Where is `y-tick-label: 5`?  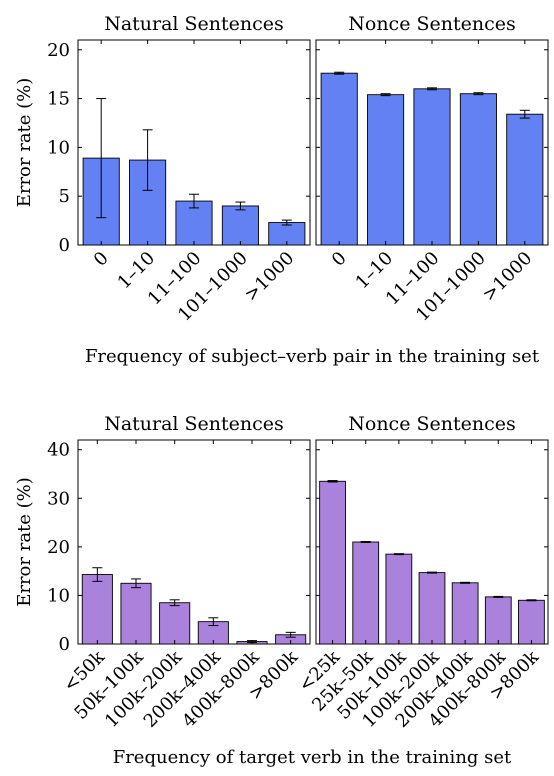
y-tick-label: 5 is located at coordinates (64, 196).